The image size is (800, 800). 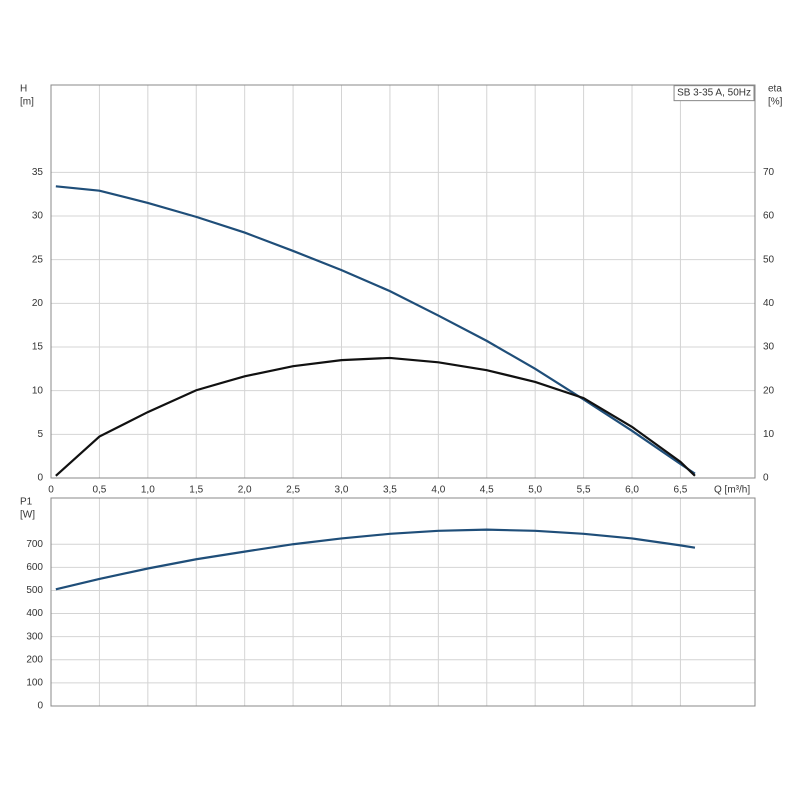 I want to click on y-tick-label: 100, so click(x=34, y=683).